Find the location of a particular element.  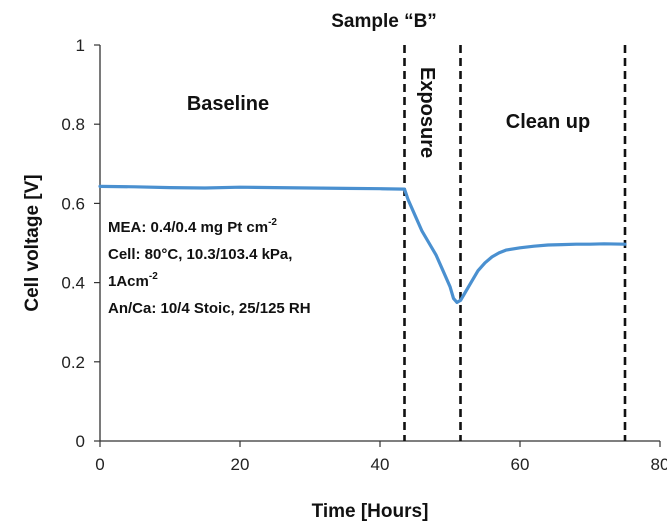

annotation-current-text: 1Acm is located at coordinates (128, 281).